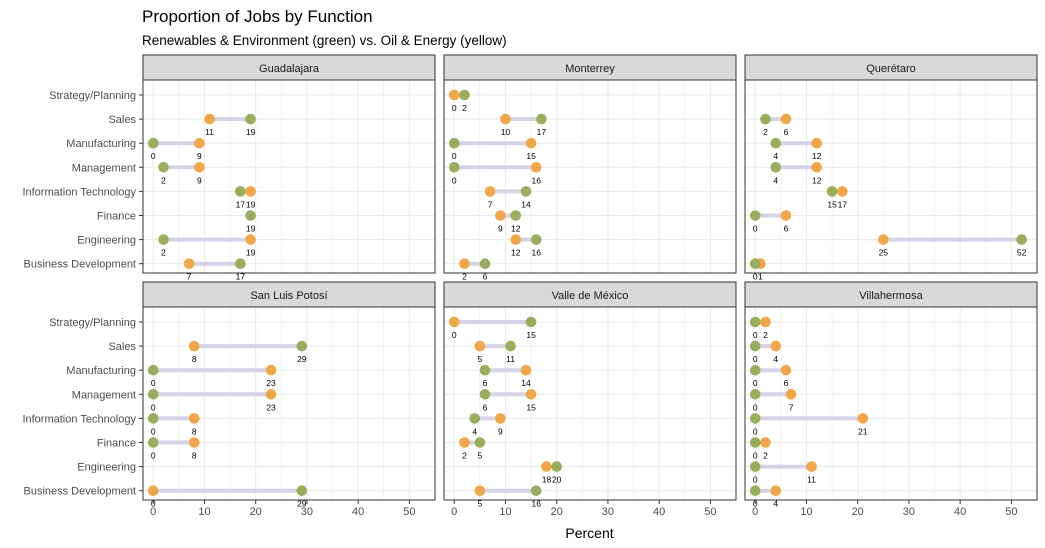 Image resolution: width=1045 pixels, height=548 pixels. Describe the element at coordinates (863, 431) in the screenshot. I see `data-label-oil-energy: 21` at that location.